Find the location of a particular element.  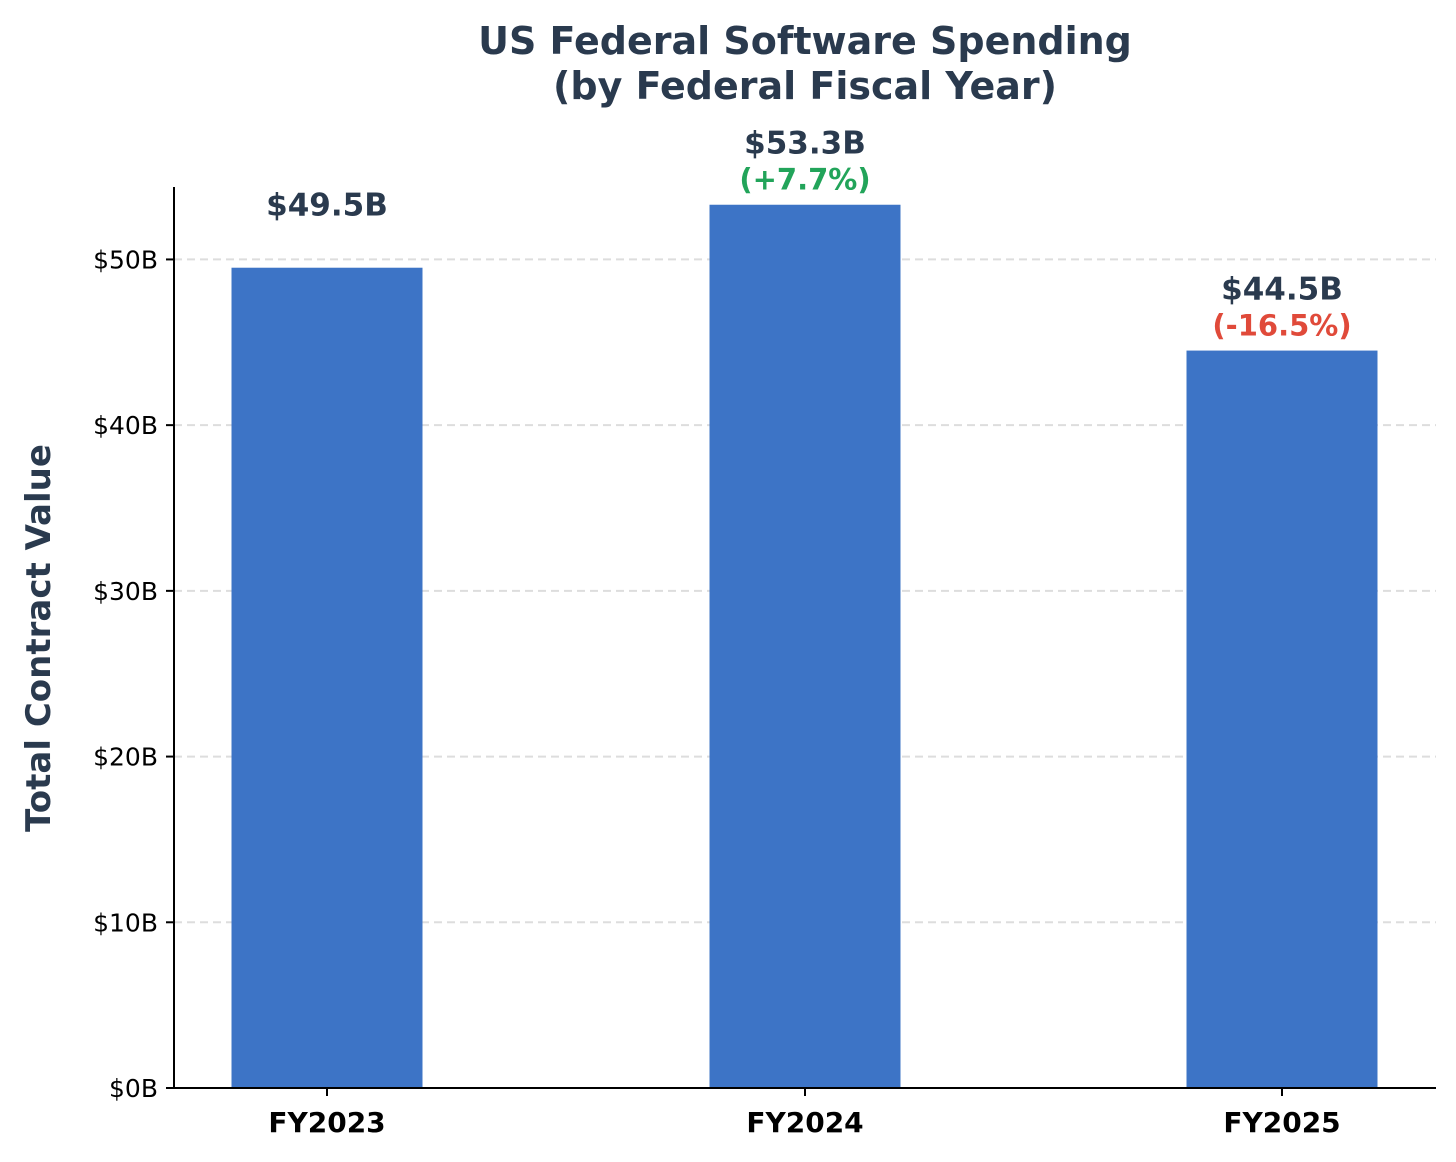

x-tick-label: FY2025 is located at coordinates (1281, 1122).